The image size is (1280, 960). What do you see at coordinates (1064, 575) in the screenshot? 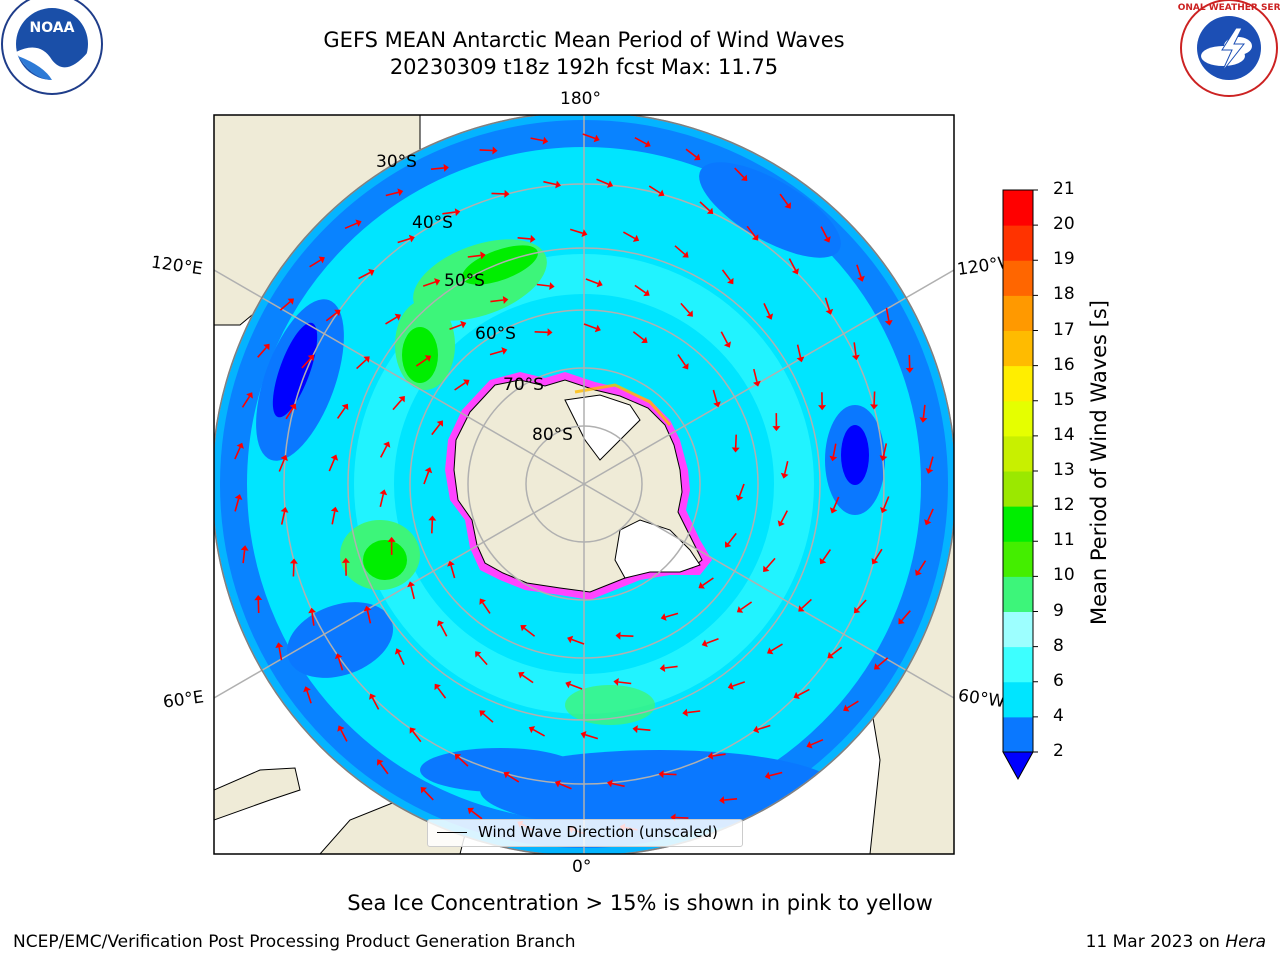
I see `colorbar-tick-label: 10` at bounding box center [1064, 575].